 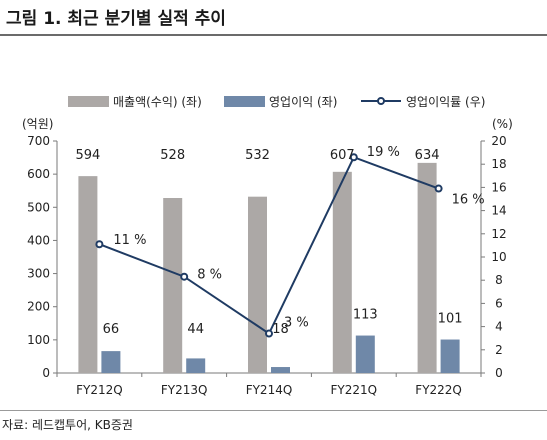 I want to click on op-margin-value-label: 11 %, so click(x=129, y=240).